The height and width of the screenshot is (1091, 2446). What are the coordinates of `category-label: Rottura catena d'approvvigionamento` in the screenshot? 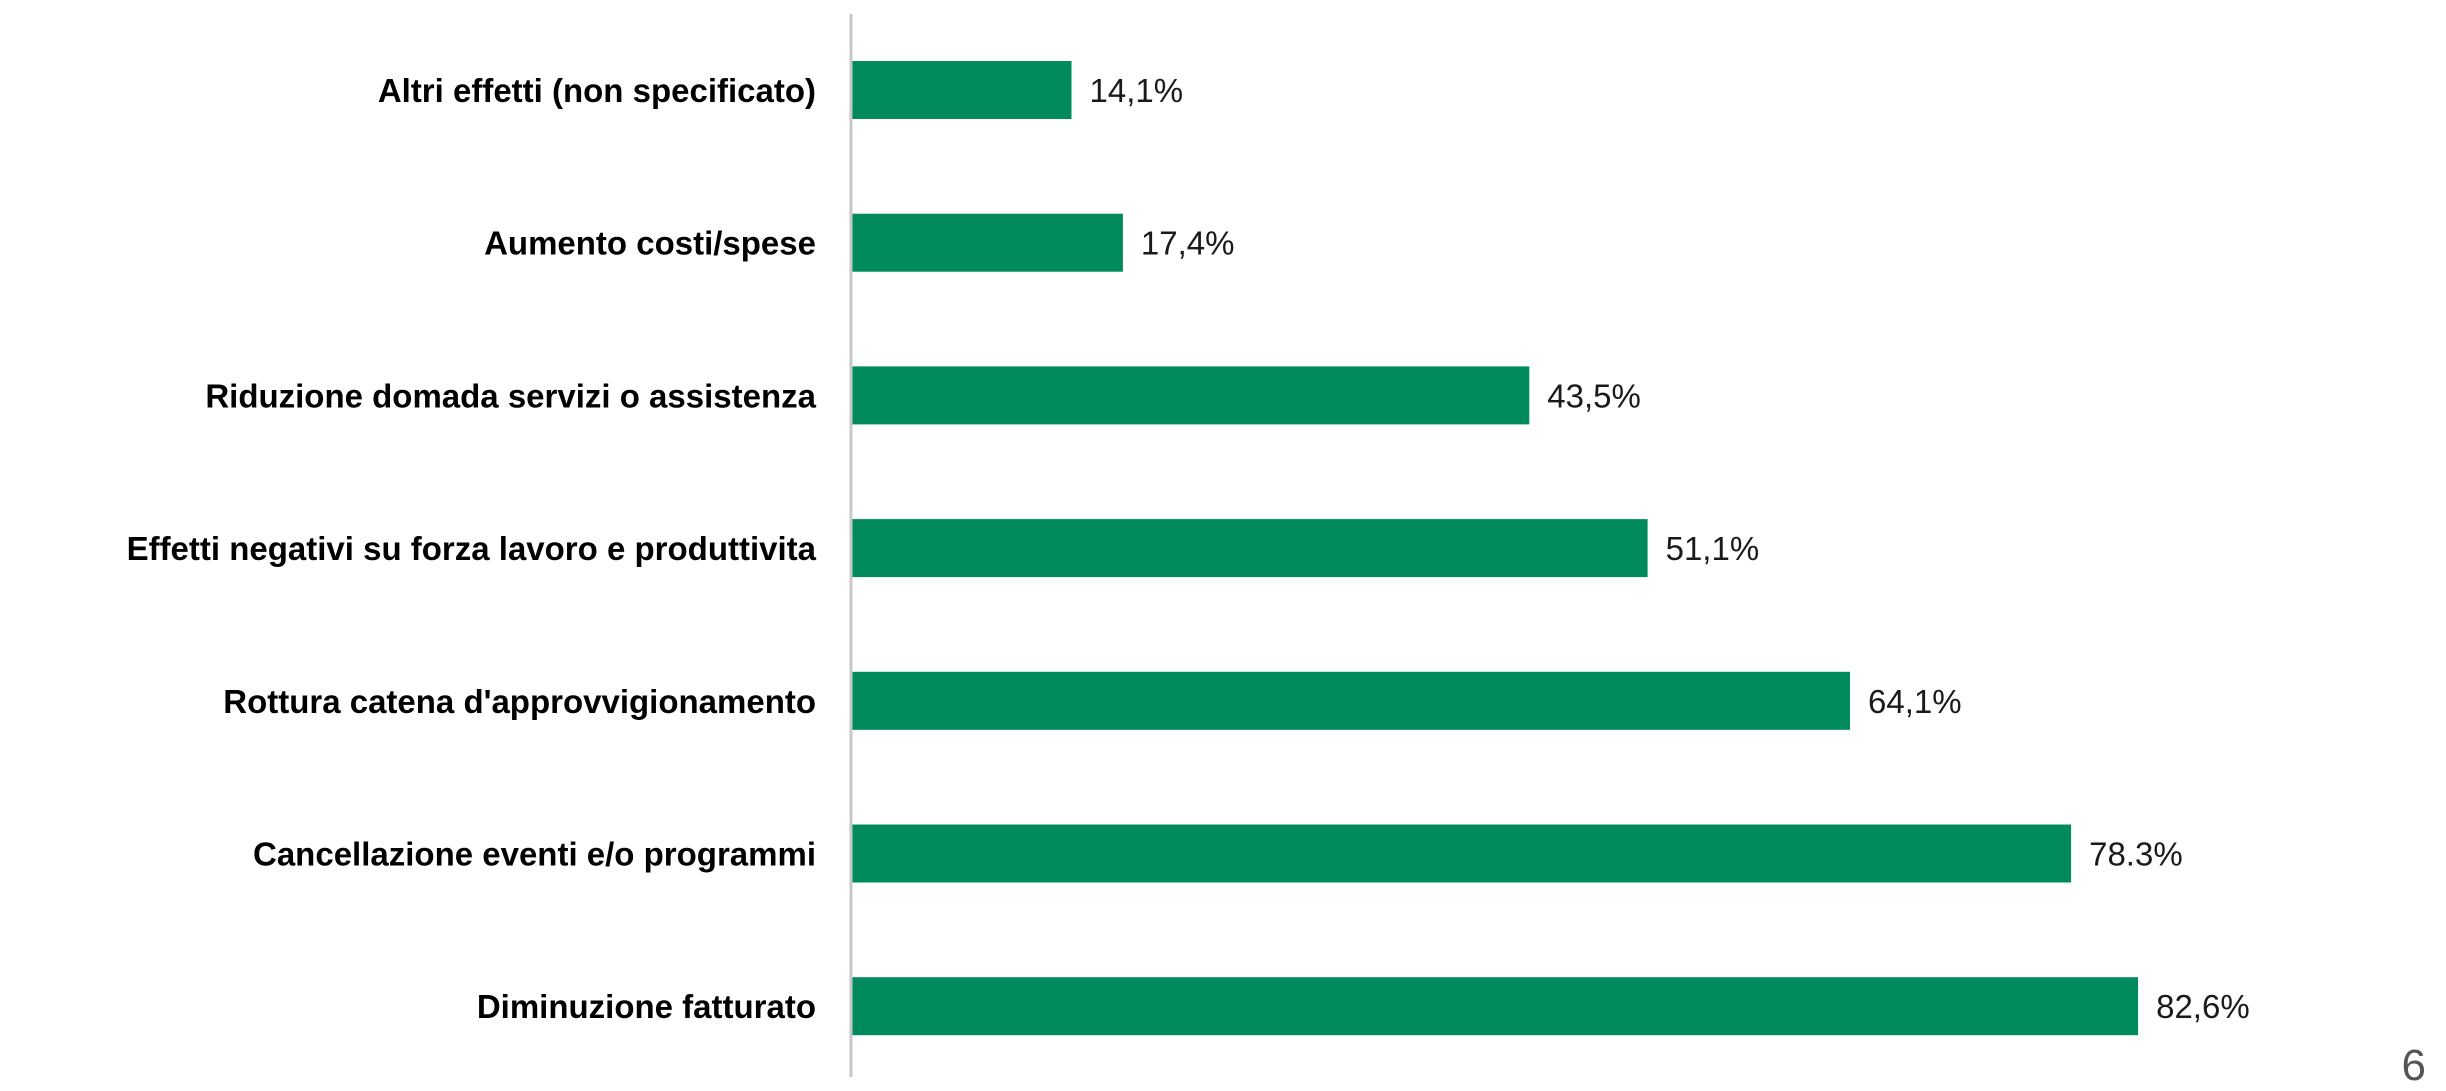 It's located at (519, 701).